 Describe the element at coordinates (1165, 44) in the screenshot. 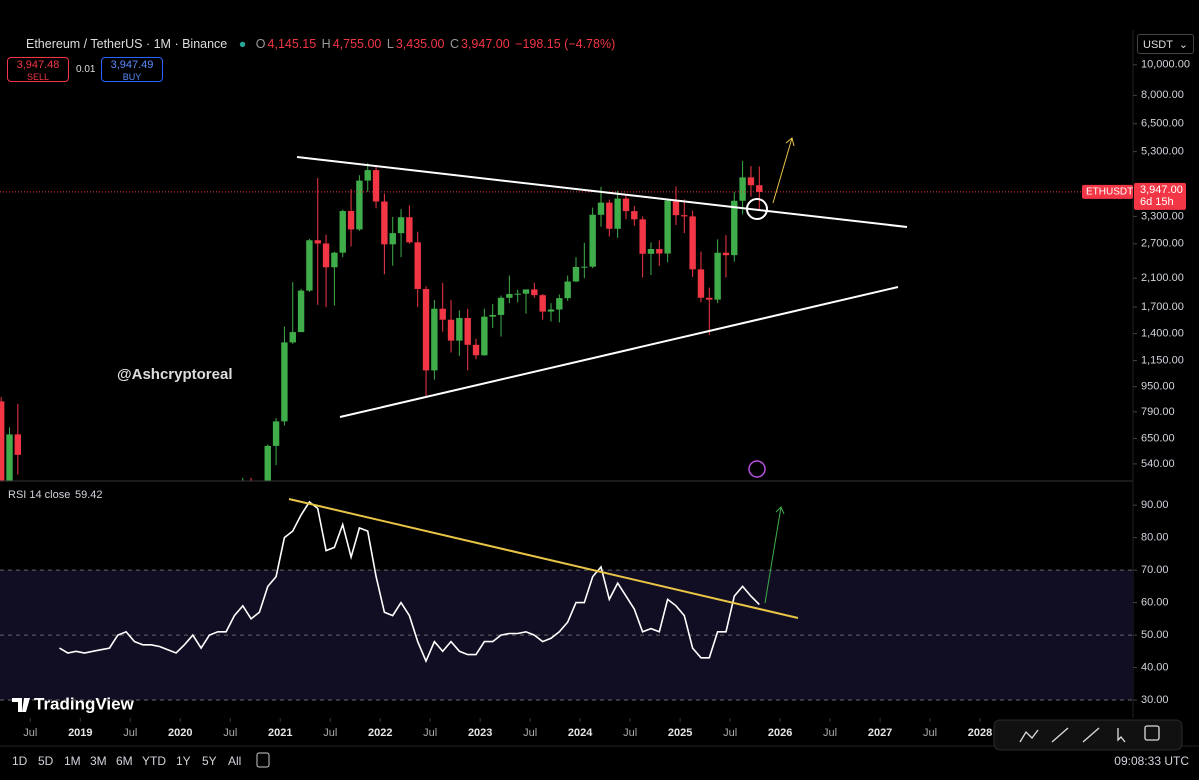

I see `currency-select: USDT ⌄` at that location.